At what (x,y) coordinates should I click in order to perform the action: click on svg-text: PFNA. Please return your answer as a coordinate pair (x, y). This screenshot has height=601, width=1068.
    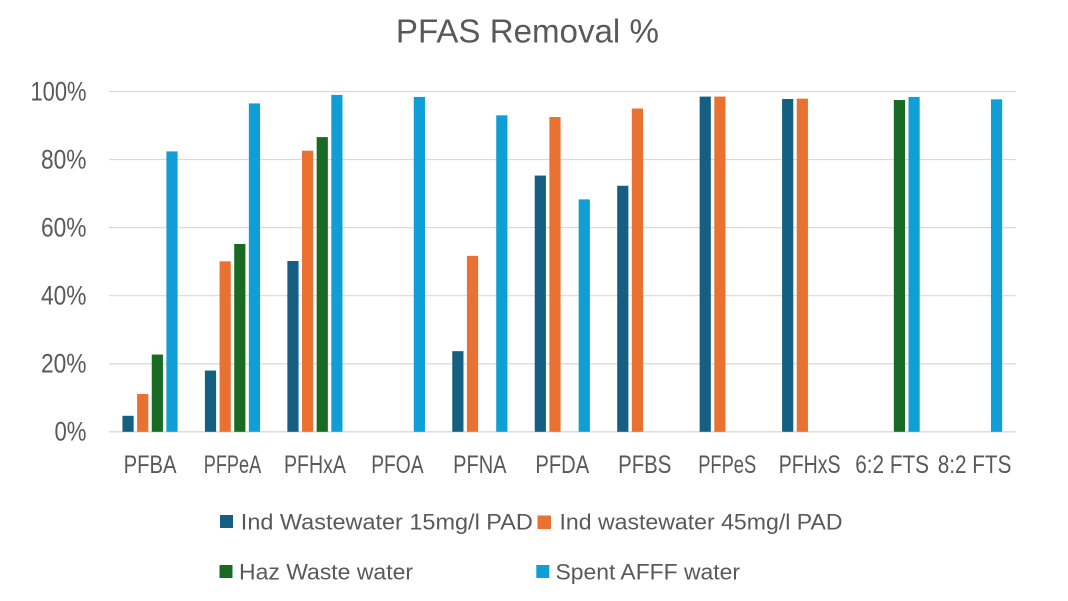
    Looking at the image, I should click on (480, 465).